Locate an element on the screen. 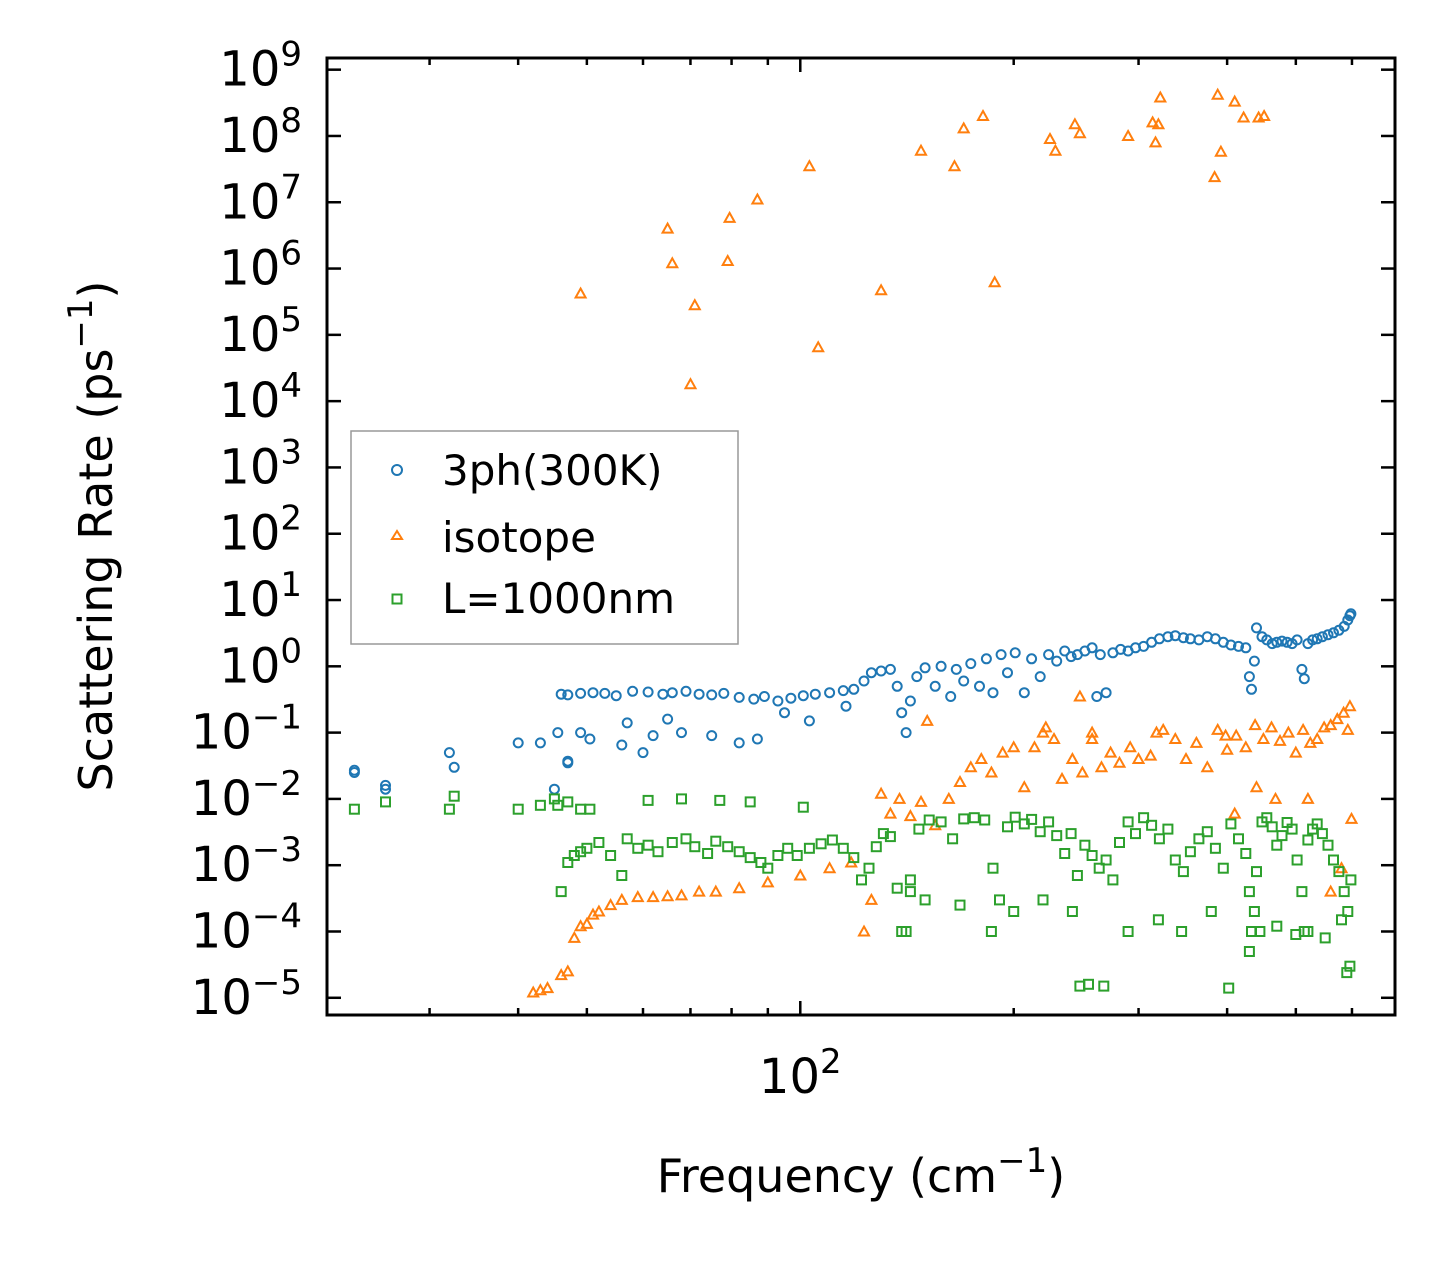 Image resolution: width=1455 pixels, height=1265 pixels. y-tick-label: 10⁵ is located at coordinates (260, 331).